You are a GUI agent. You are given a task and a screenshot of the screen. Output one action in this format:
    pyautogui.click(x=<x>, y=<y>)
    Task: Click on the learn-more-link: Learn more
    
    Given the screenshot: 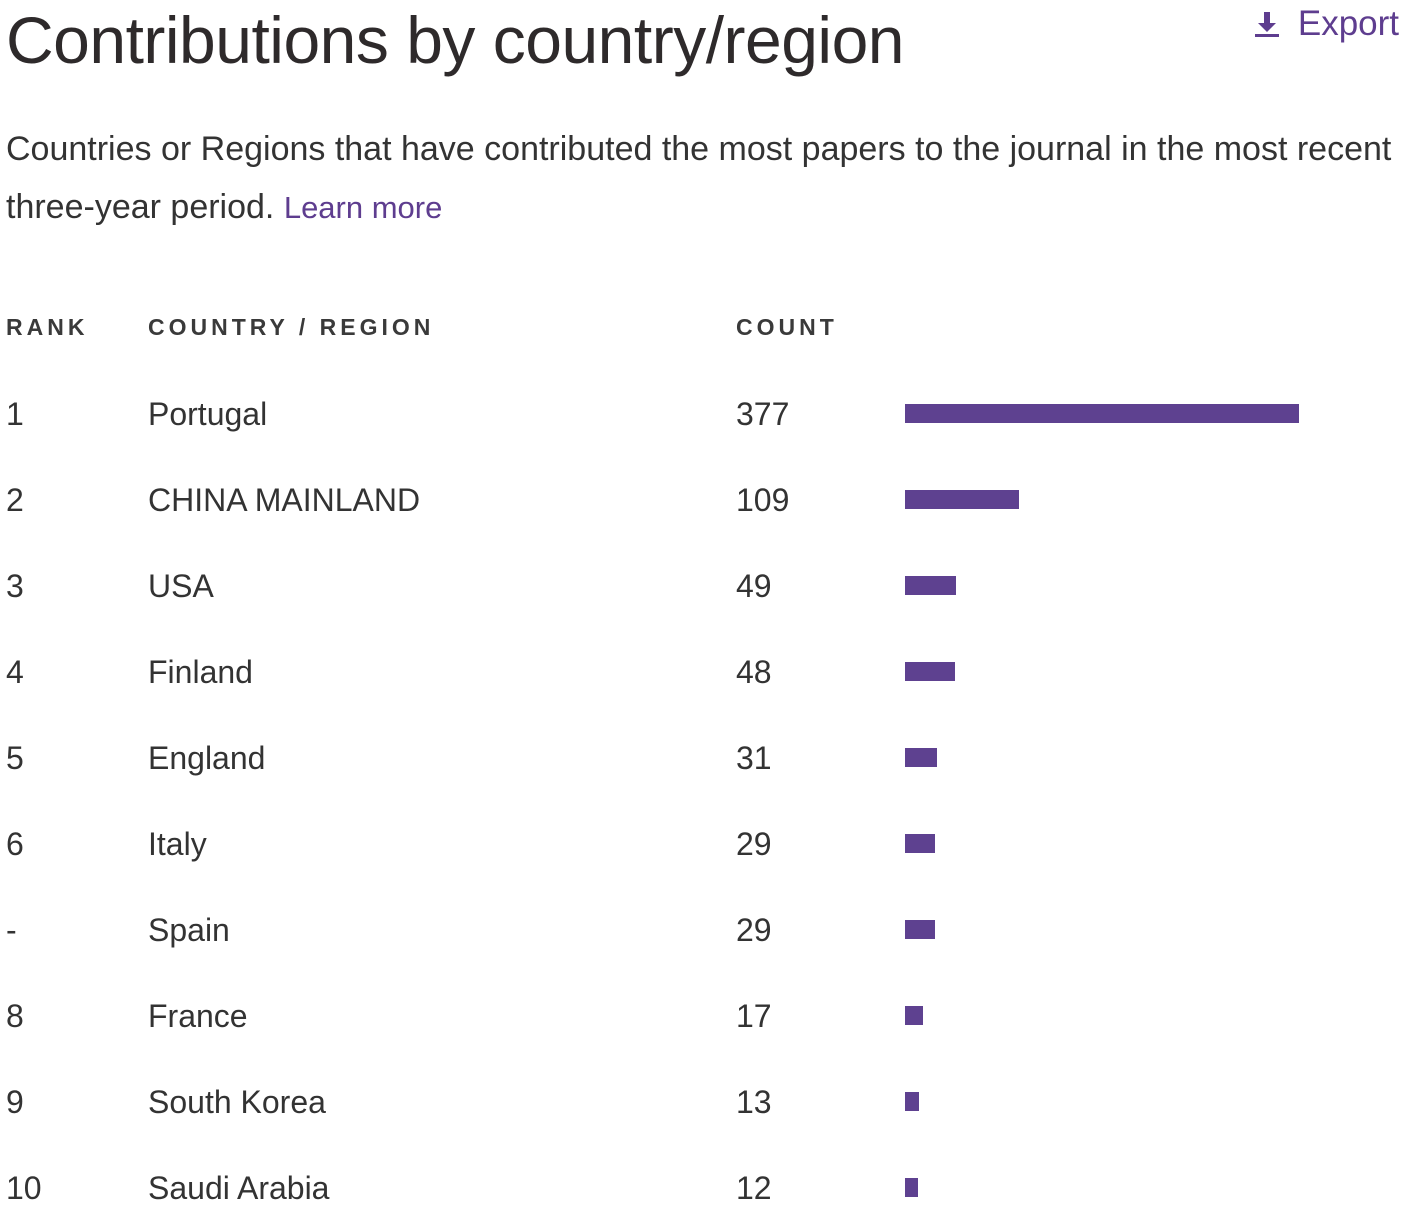 What is the action you would take?
    pyautogui.click(x=363, y=207)
    